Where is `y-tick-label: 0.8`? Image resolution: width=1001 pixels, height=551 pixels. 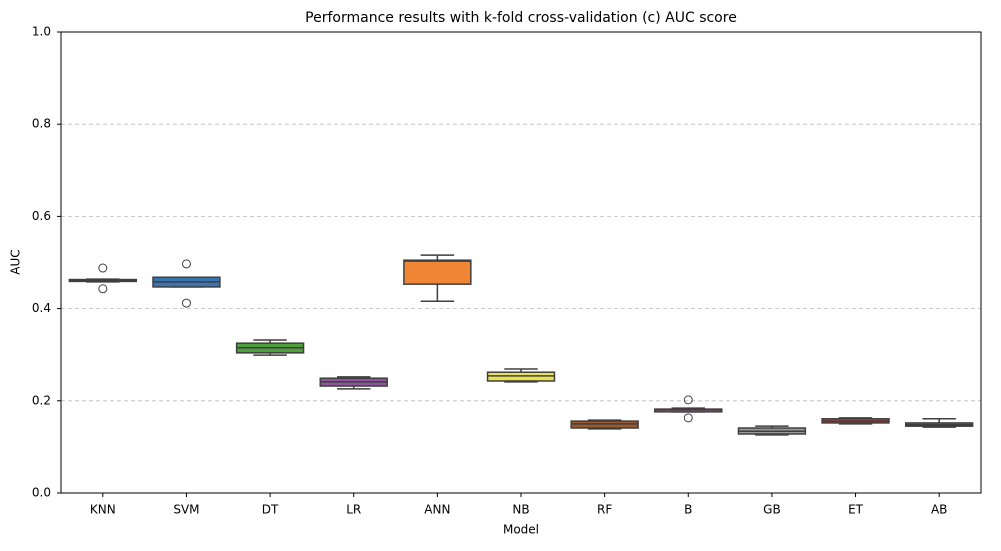 y-tick-label: 0.8 is located at coordinates (41, 124).